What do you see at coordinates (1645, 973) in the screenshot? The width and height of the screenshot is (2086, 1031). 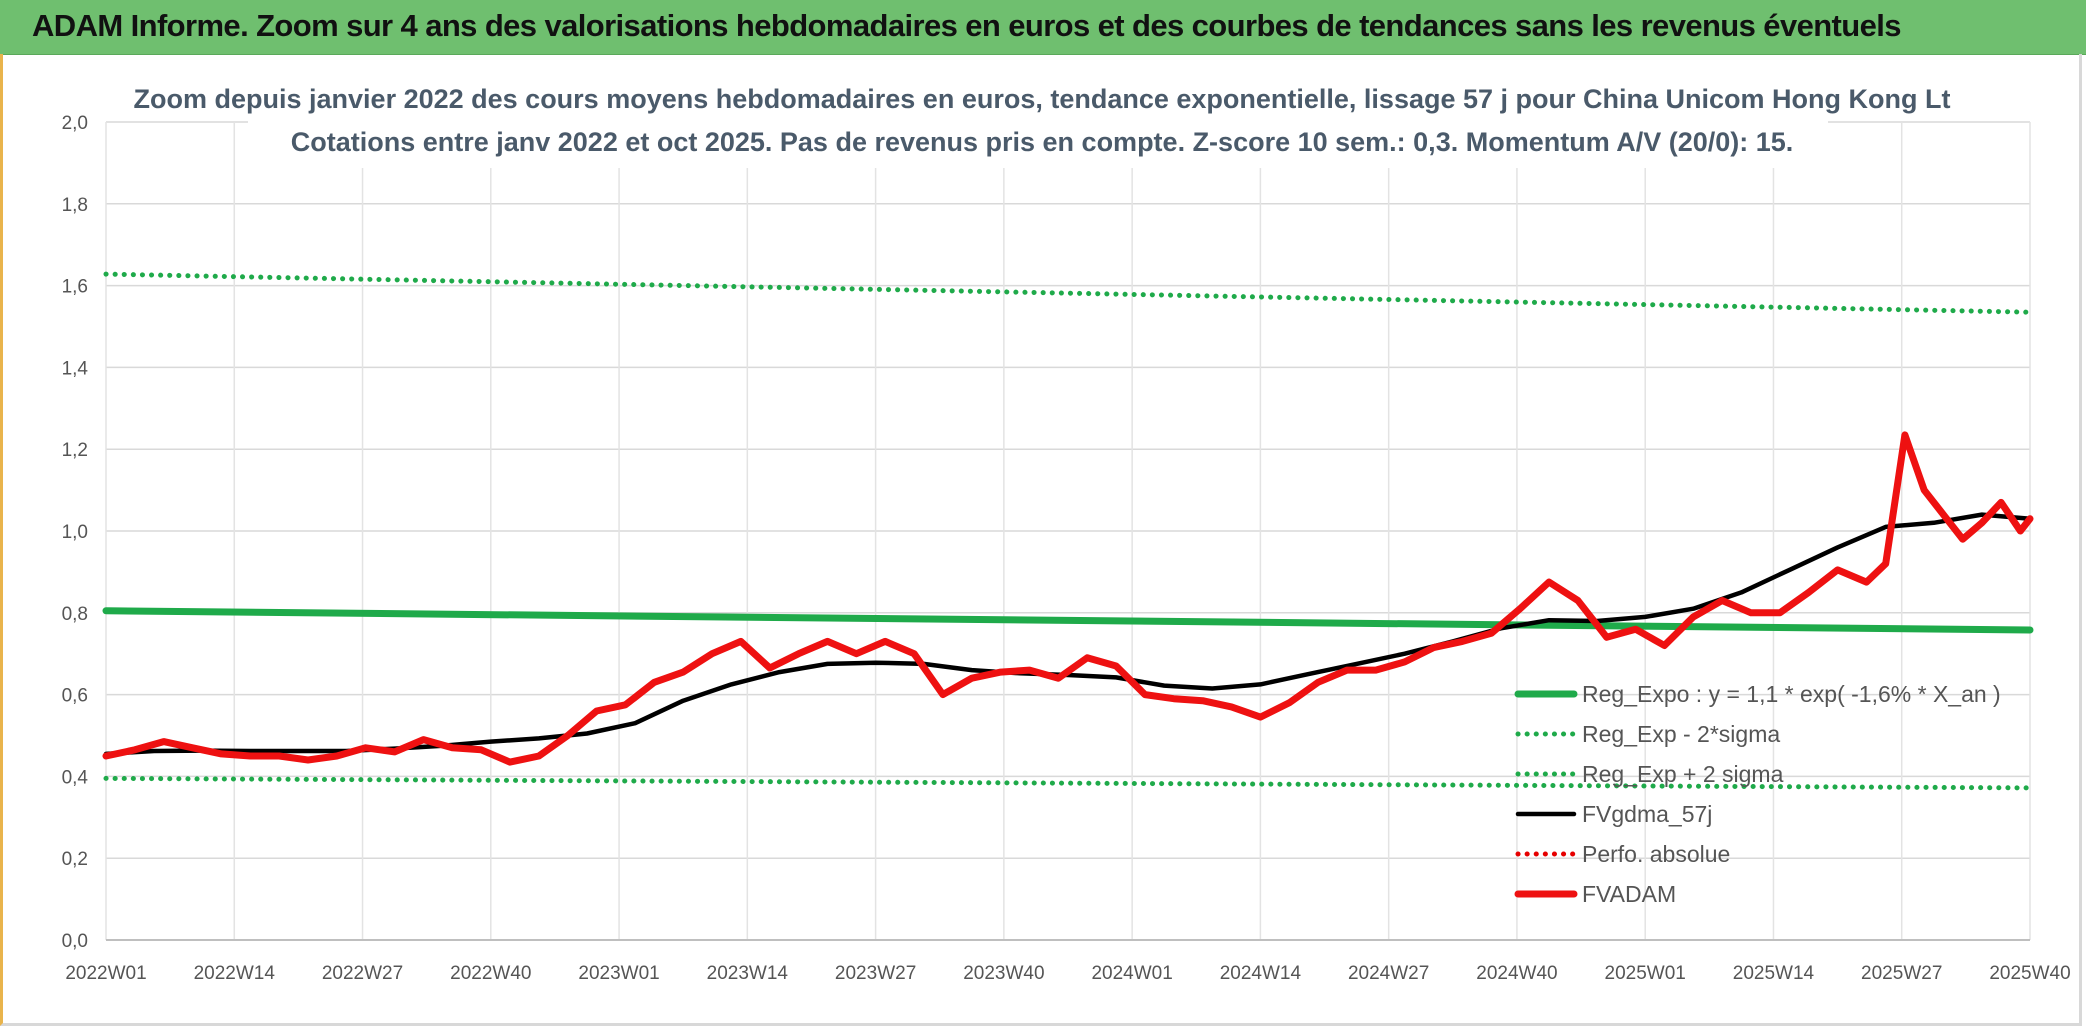 I see `x-tick-label: 2025W01` at bounding box center [1645, 973].